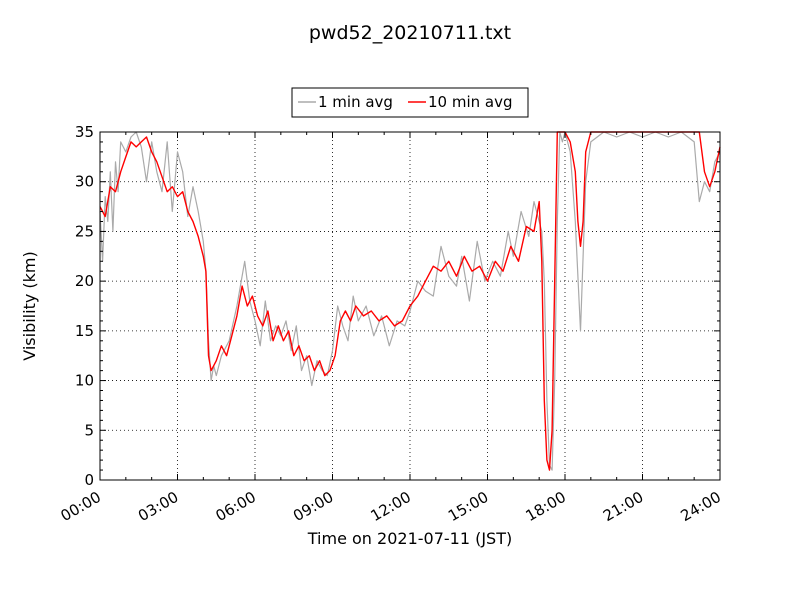 This screenshot has height=600, width=800. Describe the element at coordinates (84, 331) in the screenshot. I see `y-tick-label: 15` at that location.